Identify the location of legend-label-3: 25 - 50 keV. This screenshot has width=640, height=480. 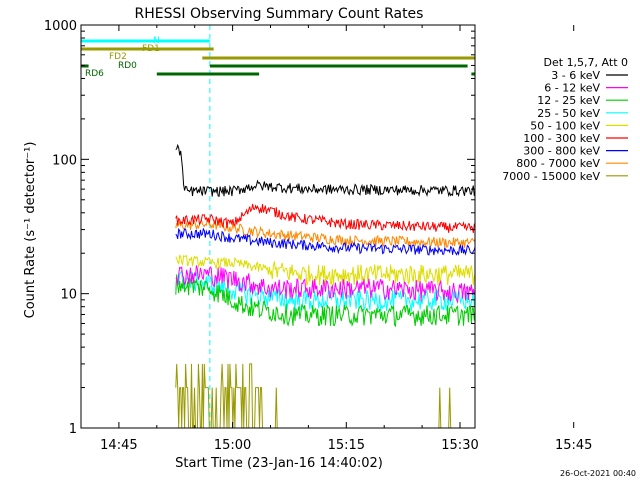
(568, 113).